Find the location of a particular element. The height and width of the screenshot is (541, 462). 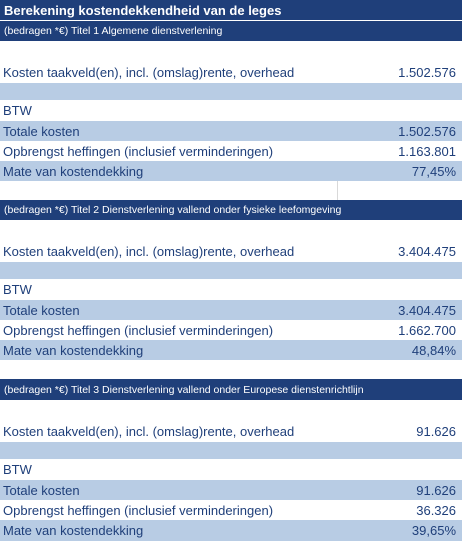

kosten-value: 91.626 is located at coordinates (436, 431).